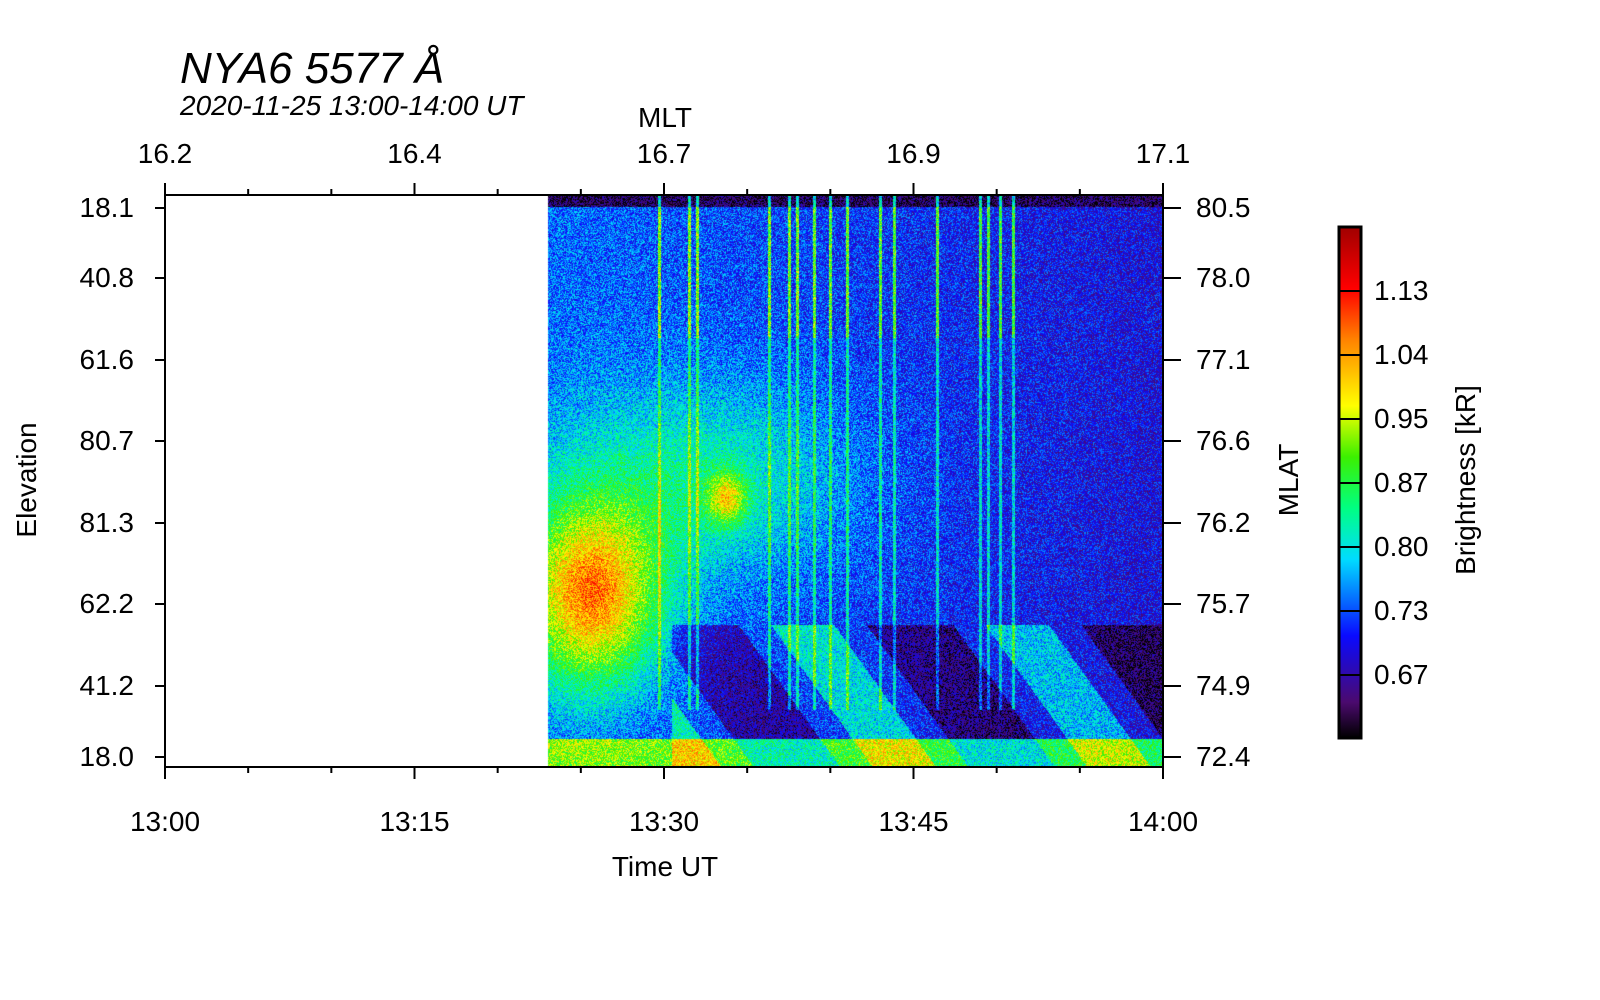 Image resolution: width=1600 pixels, height=1000 pixels. What do you see at coordinates (1401, 546) in the screenshot?
I see `colorbar-tick-label: 0.80` at bounding box center [1401, 546].